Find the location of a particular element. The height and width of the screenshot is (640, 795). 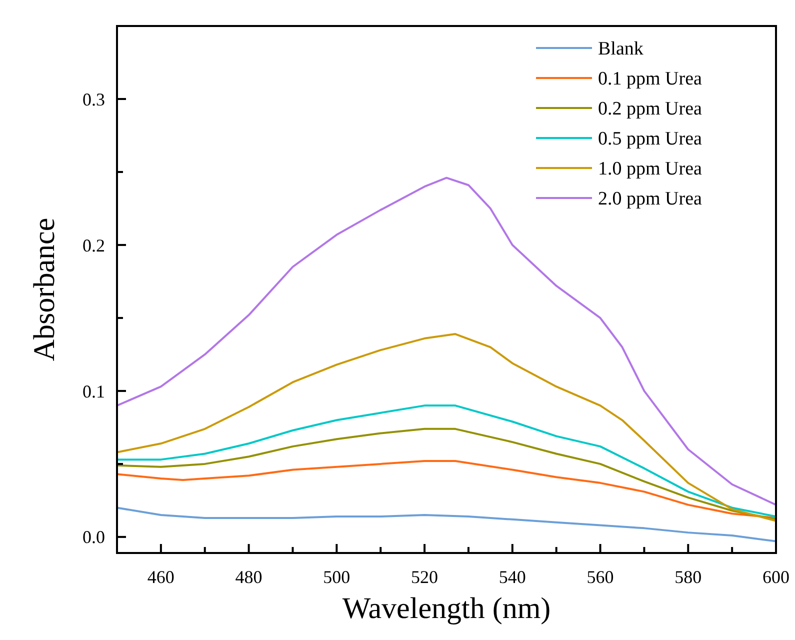

x-tick-label: 600 is located at coordinates (776, 577).